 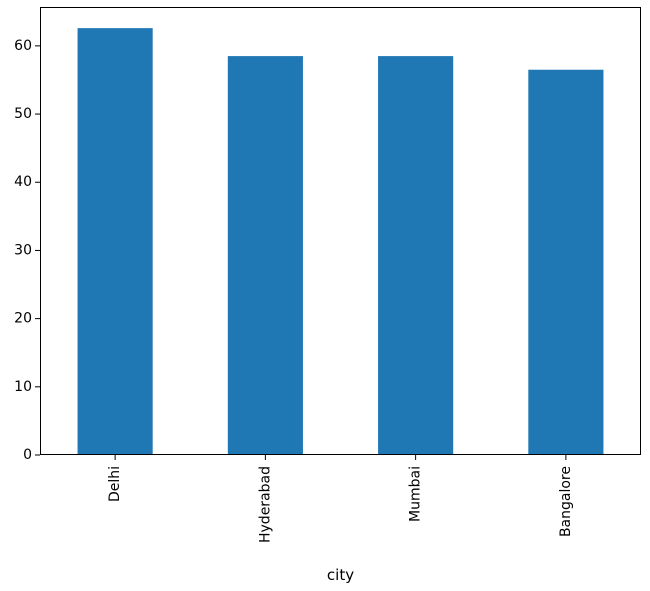 What do you see at coordinates (265, 504) in the screenshot?
I see `x-tick-label: Hyderabad` at bounding box center [265, 504].